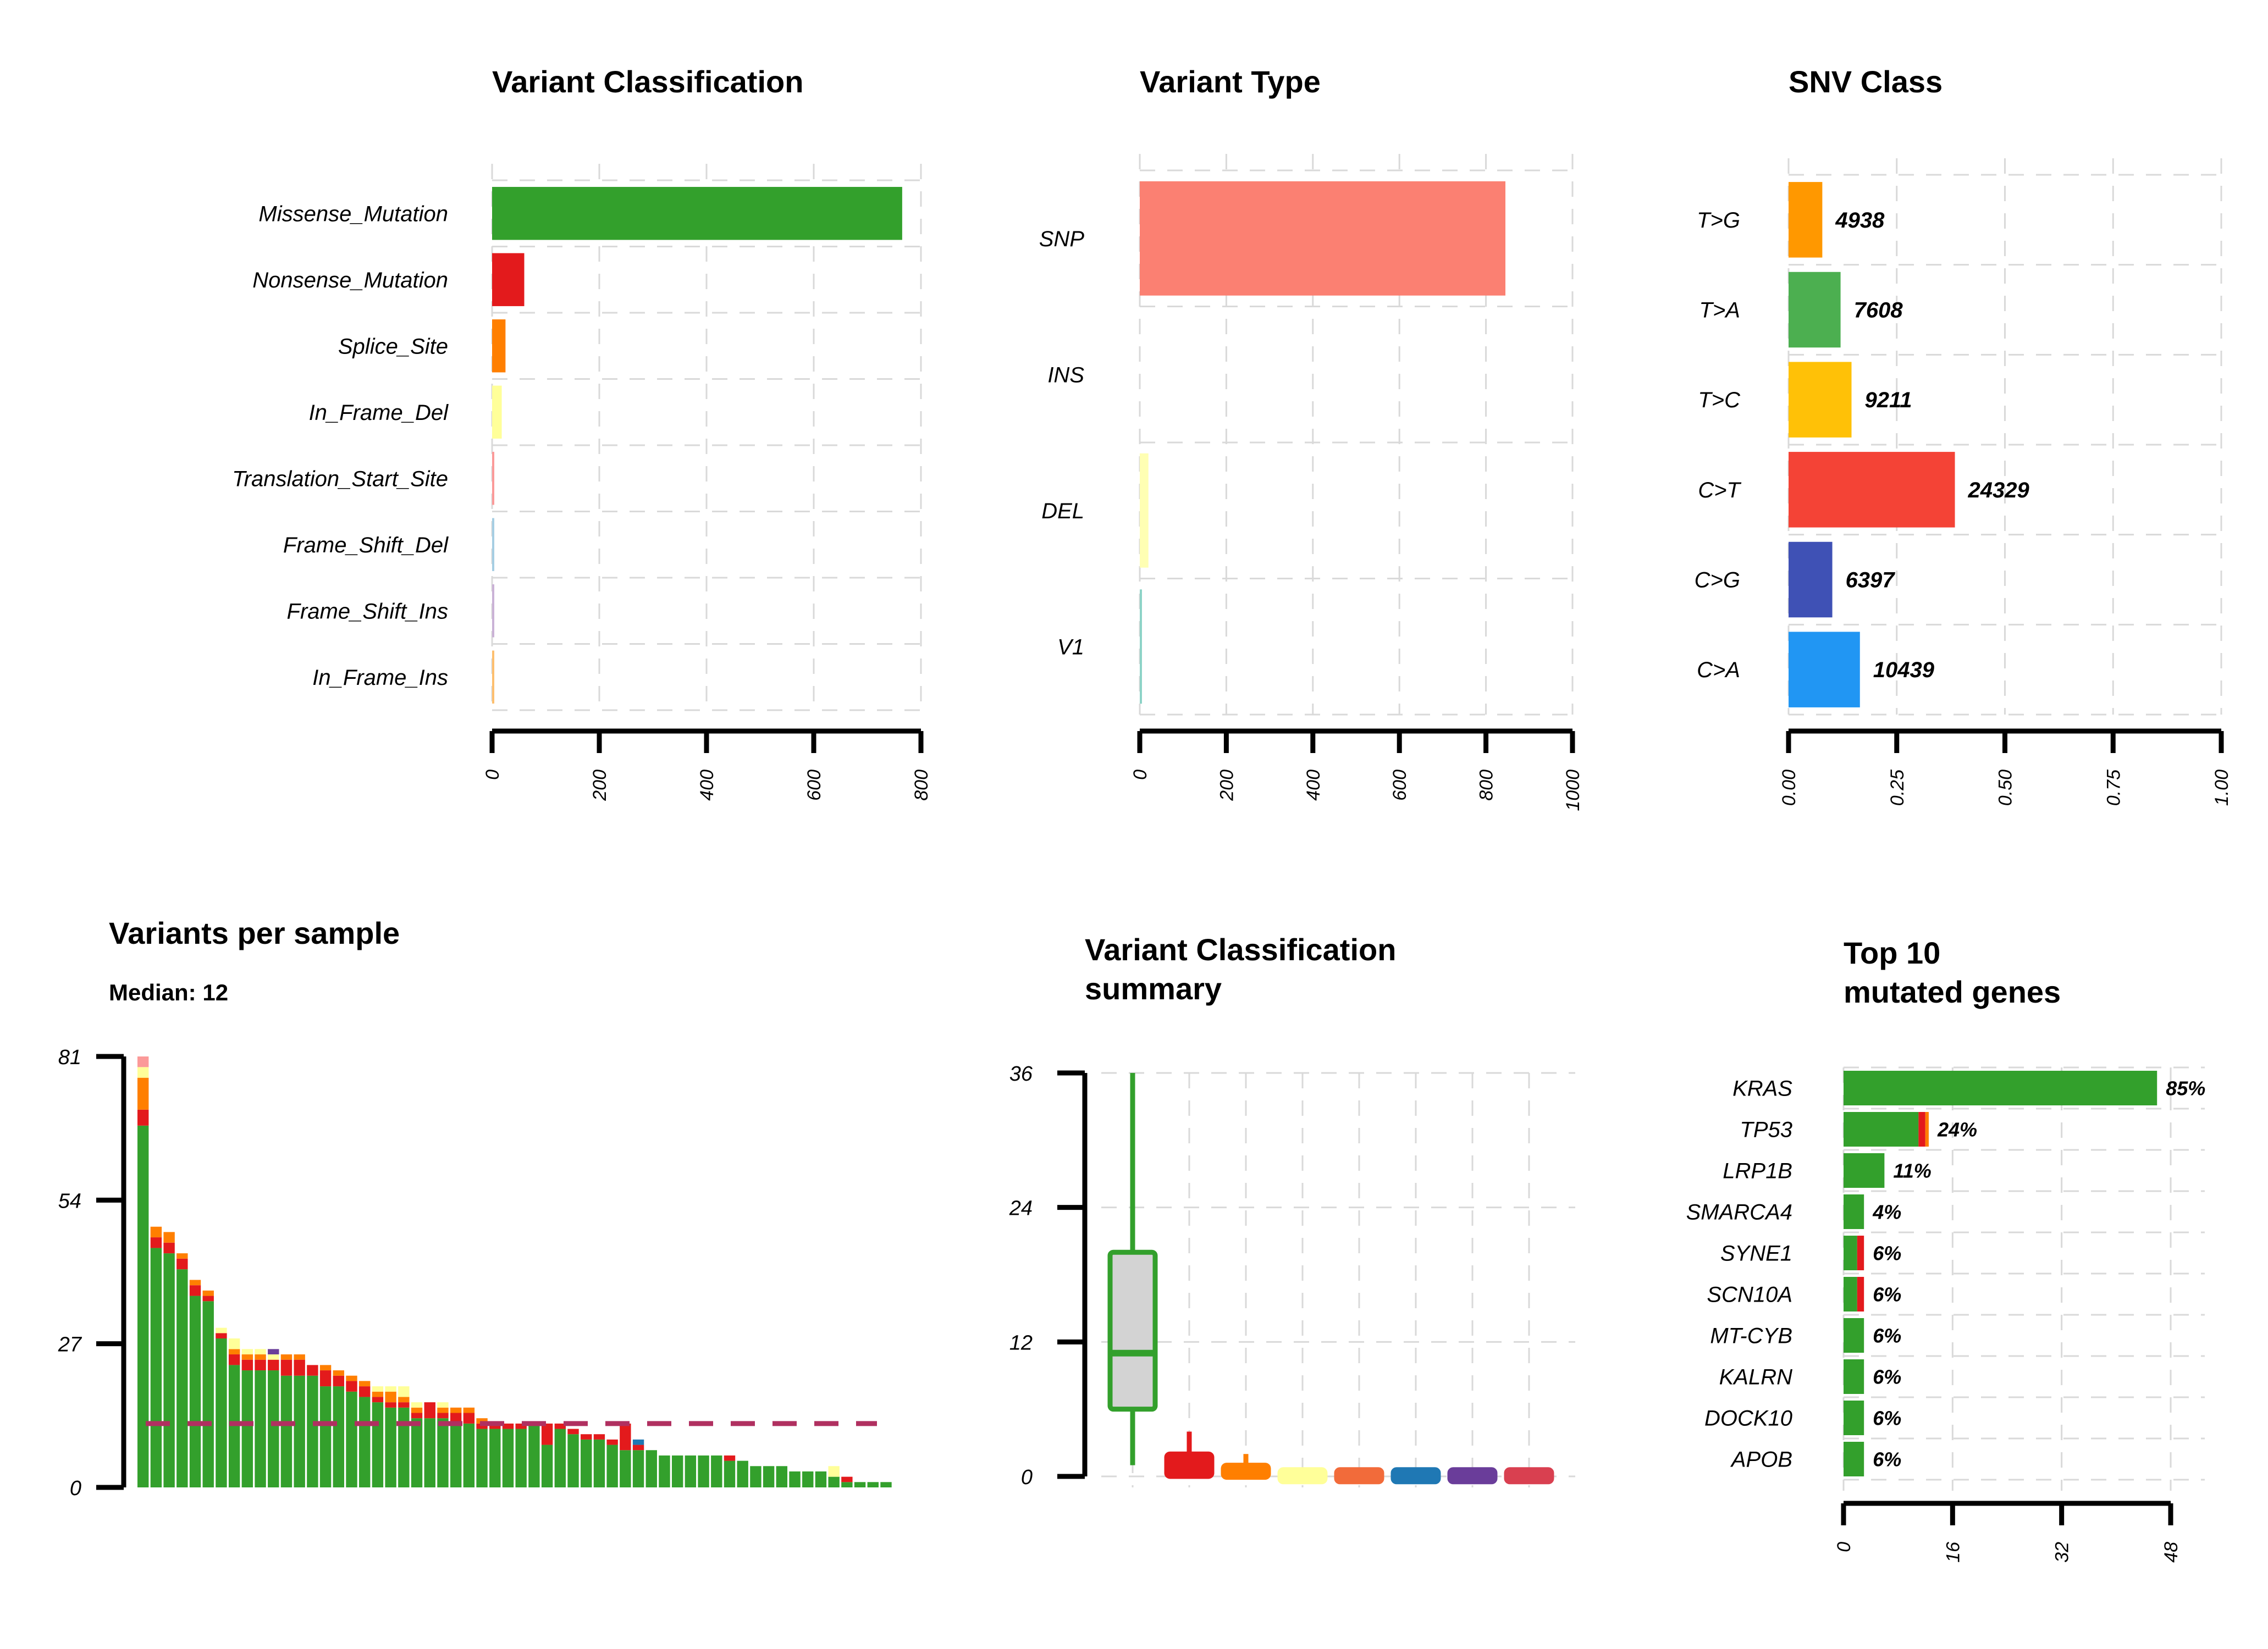  Describe the element at coordinates (1815, 310) in the screenshot. I see `bar-t-a` at that location.